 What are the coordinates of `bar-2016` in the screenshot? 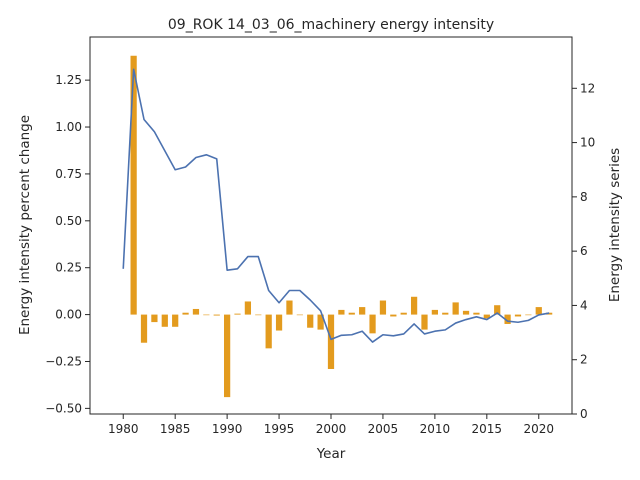 It's located at (497, 310).